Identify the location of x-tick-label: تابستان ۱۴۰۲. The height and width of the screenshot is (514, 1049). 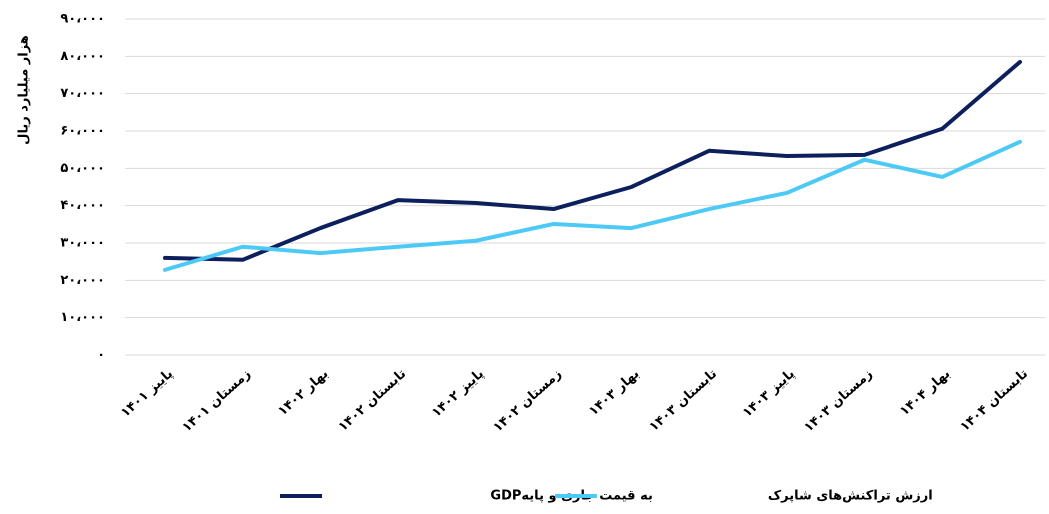
(373, 400).